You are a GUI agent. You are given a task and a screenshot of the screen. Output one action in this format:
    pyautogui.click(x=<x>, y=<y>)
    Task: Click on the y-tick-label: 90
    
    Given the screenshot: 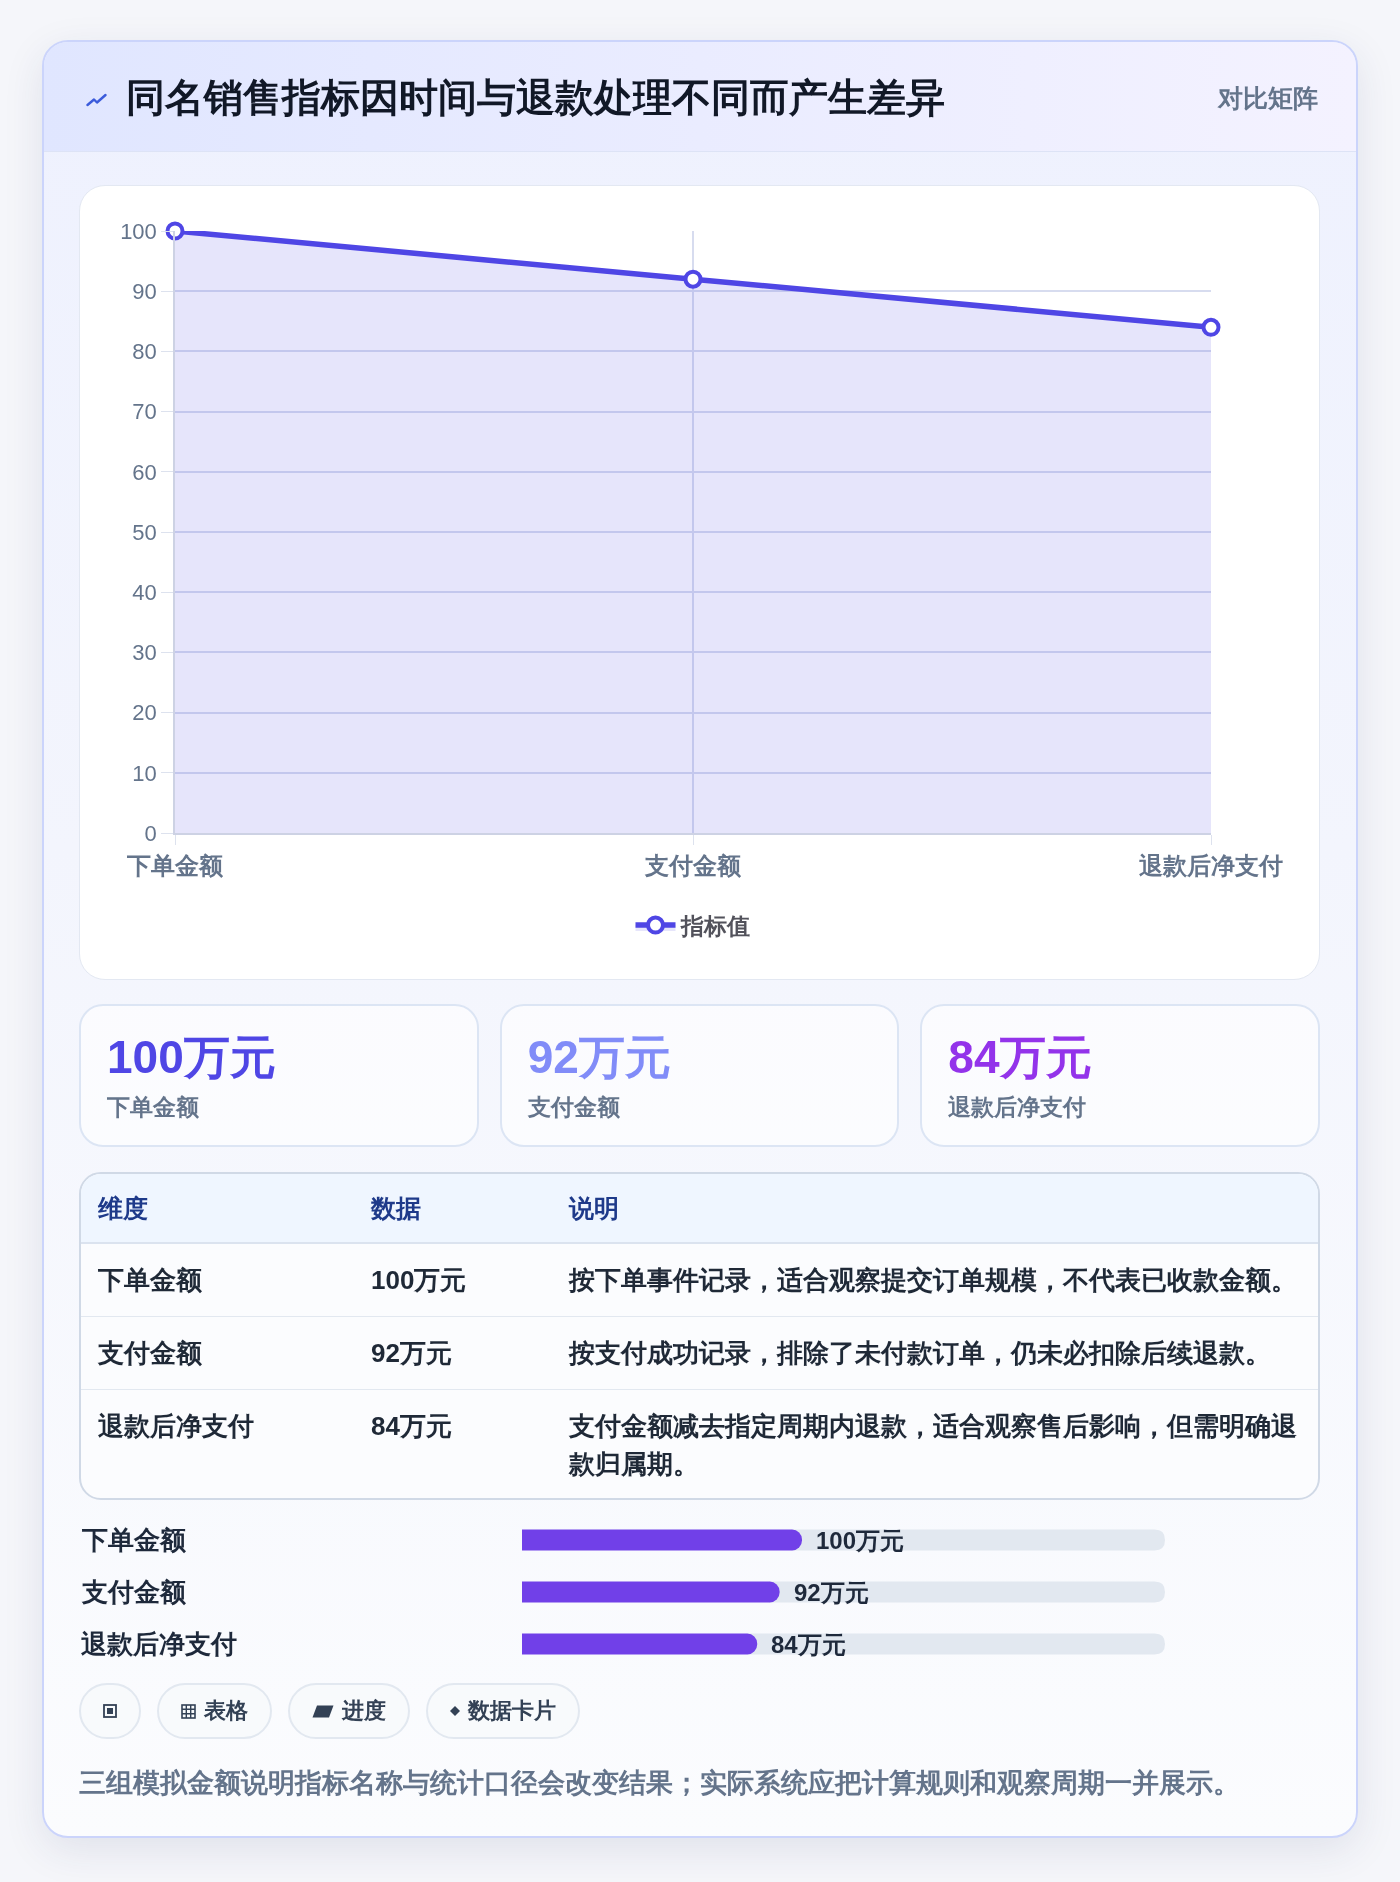 What is the action you would take?
    pyautogui.click(x=144, y=291)
    